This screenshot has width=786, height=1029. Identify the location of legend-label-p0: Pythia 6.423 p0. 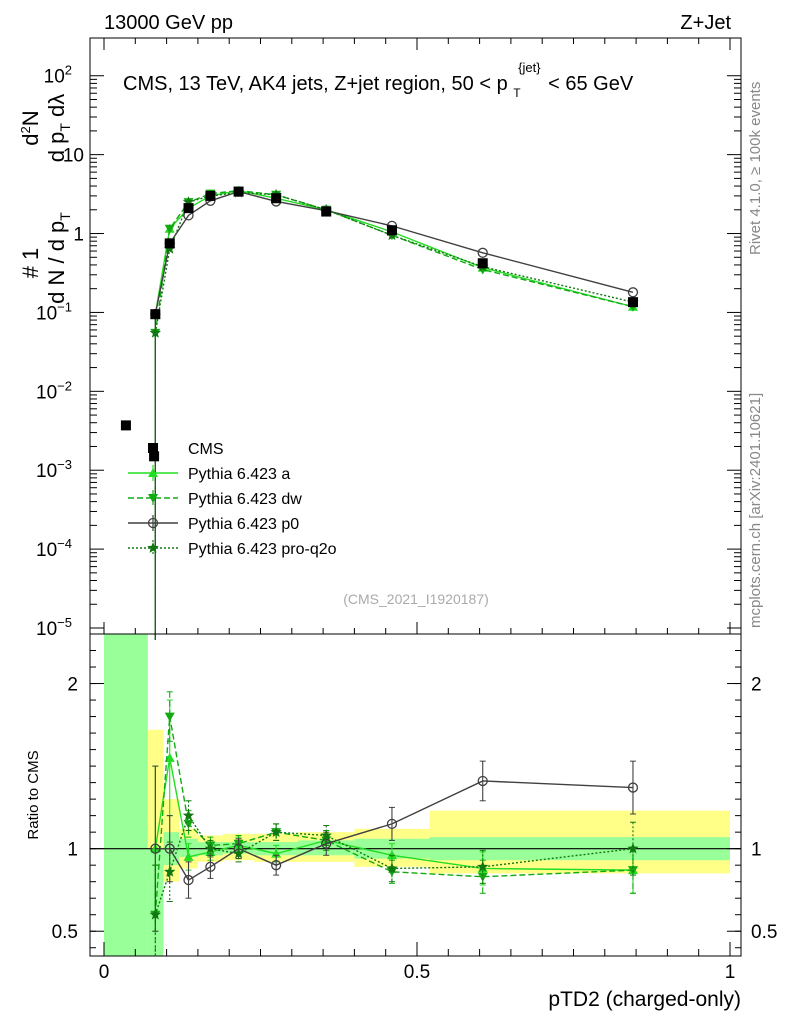
(243, 524).